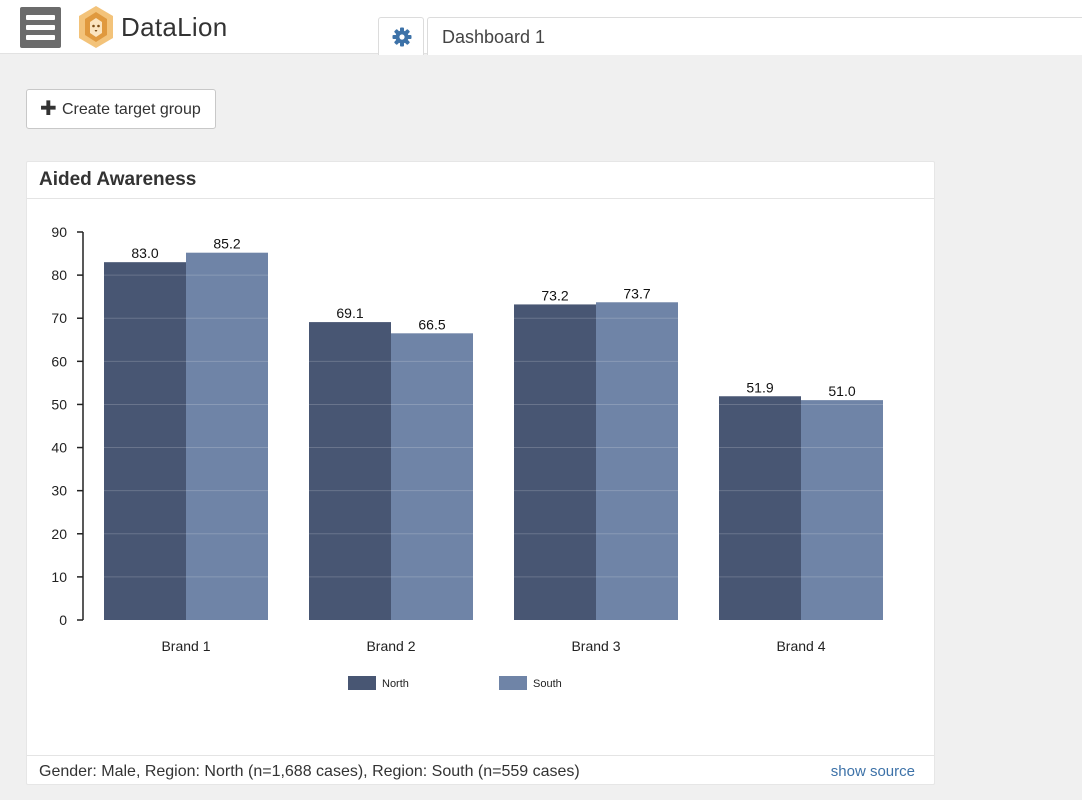 This screenshot has width=1082, height=800. Describe the element at coordinates (390, 646) in the screenshot. I see `x-tick-label: Brand 2` at that location.